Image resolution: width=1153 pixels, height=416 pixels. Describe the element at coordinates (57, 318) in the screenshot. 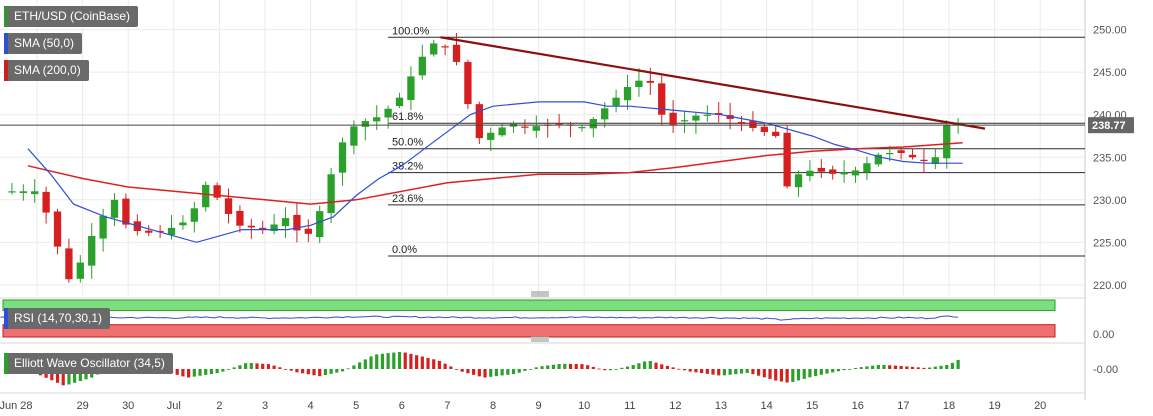

I see `legend-rsi: RSI (14,70,30,1)` at that location.